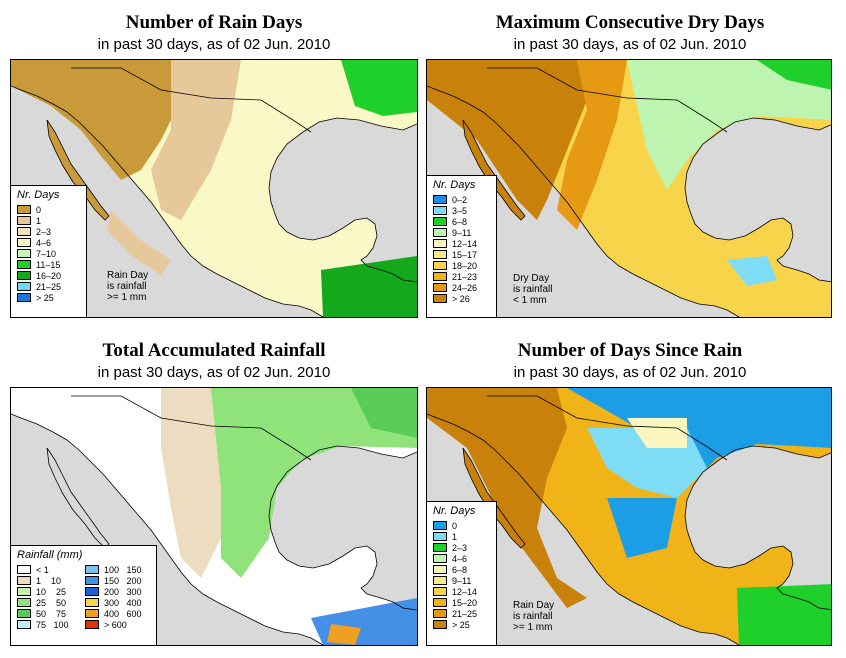 The image size is (846, 658). What do you see at coordinates (123, 613) in the screenshot?
I see `legend-label: 400 600` at bounding box center [123, 613].